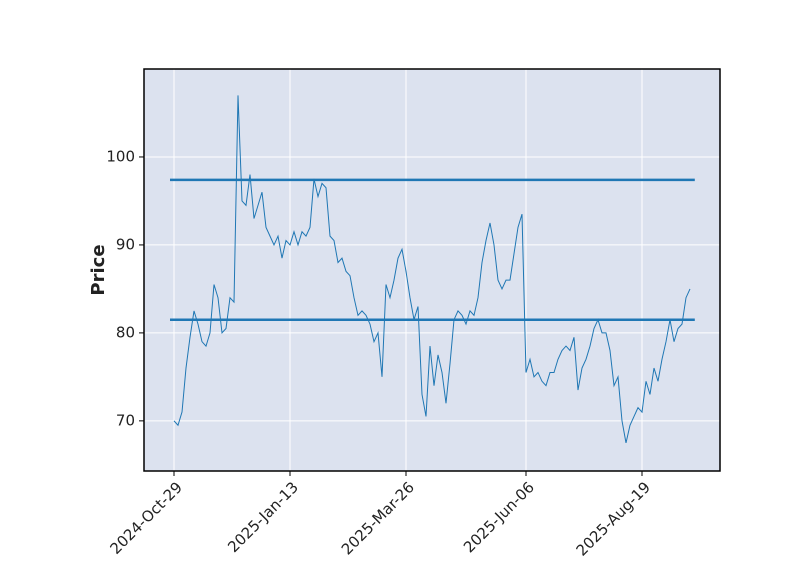 This screenshot has width=800, height=579. Describe the element at coordinates (613, 518) in the screenshot. I see `x-tick-label: 2025-Aug-19` at that location.